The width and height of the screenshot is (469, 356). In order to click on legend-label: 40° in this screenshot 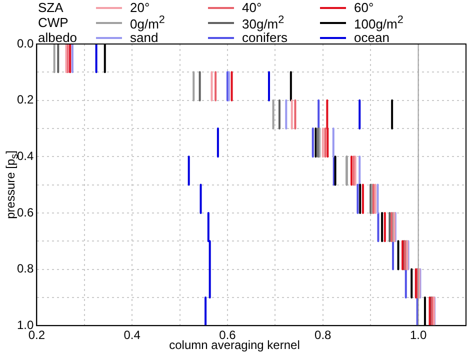, I will do `click(252, 7)`.